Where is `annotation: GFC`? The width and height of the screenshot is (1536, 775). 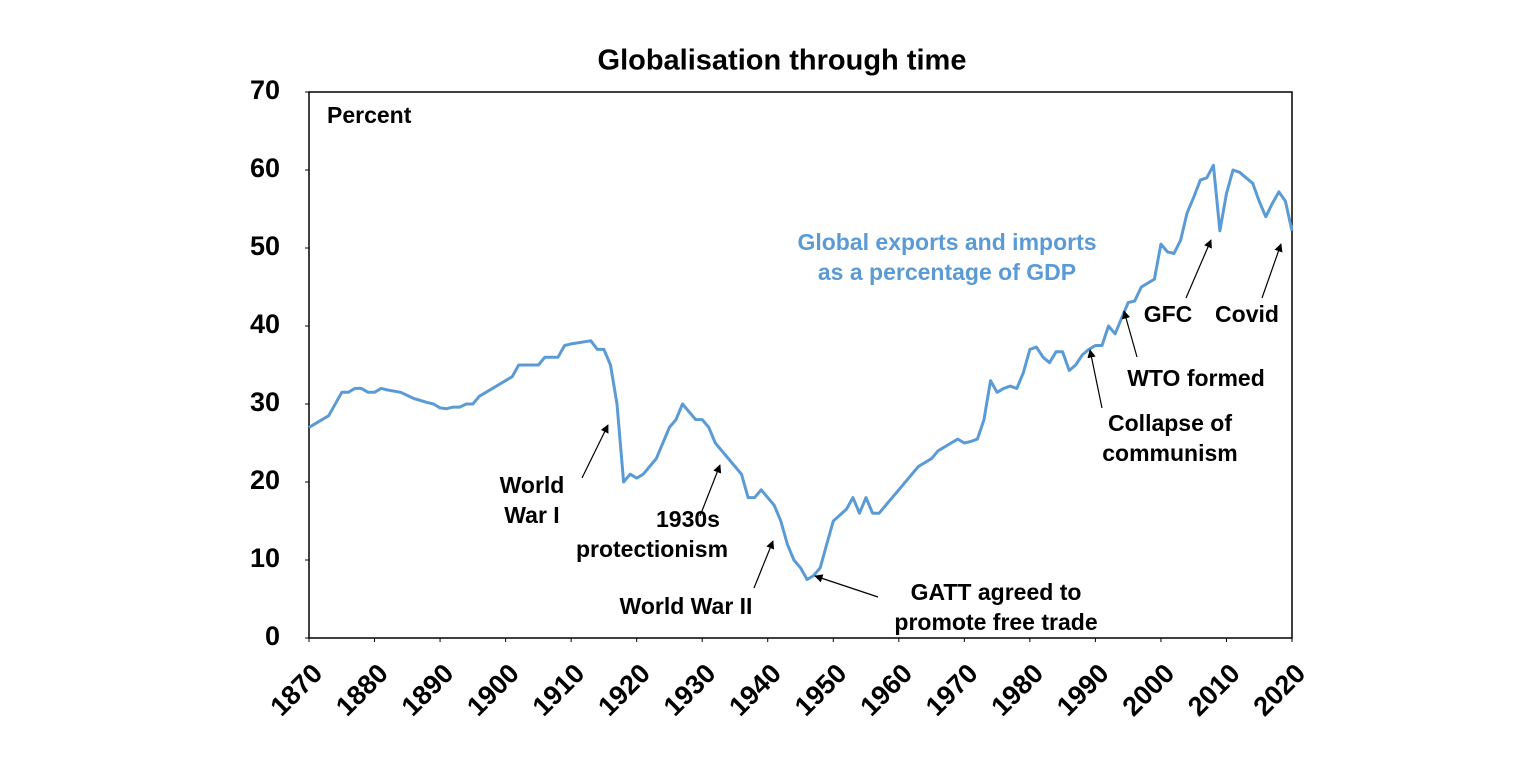 annotation: GFC is located at coordinates (1168, 314).